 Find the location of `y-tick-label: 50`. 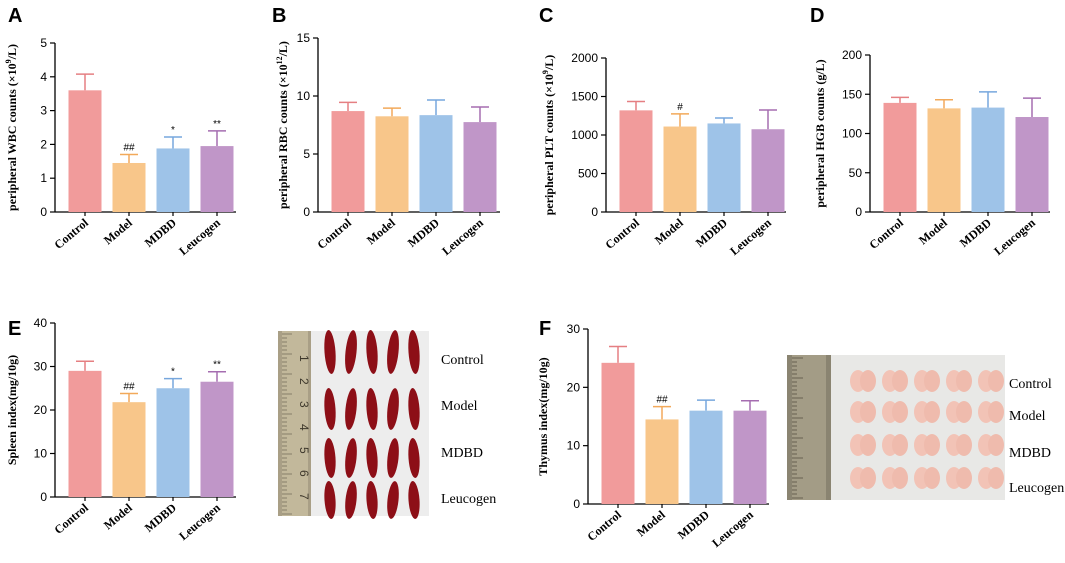

y-tick-label: 50 is located at coordinates (856, 173).